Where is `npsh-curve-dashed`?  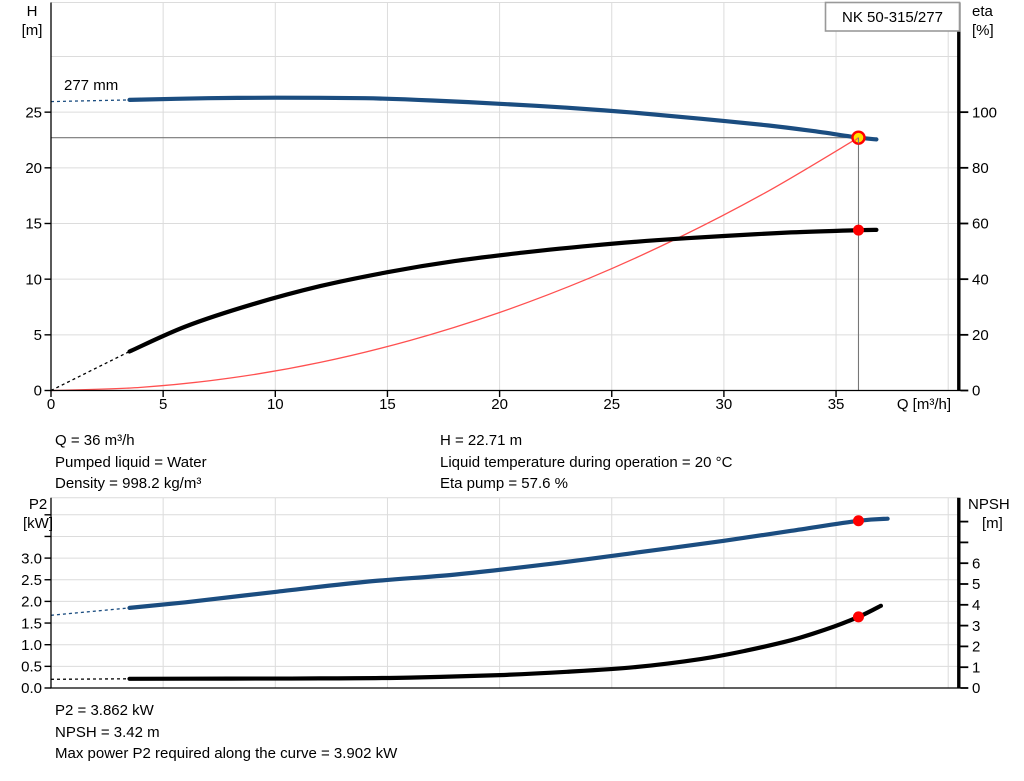 npsh-curve-dashed is located at coordinates (90, 679).